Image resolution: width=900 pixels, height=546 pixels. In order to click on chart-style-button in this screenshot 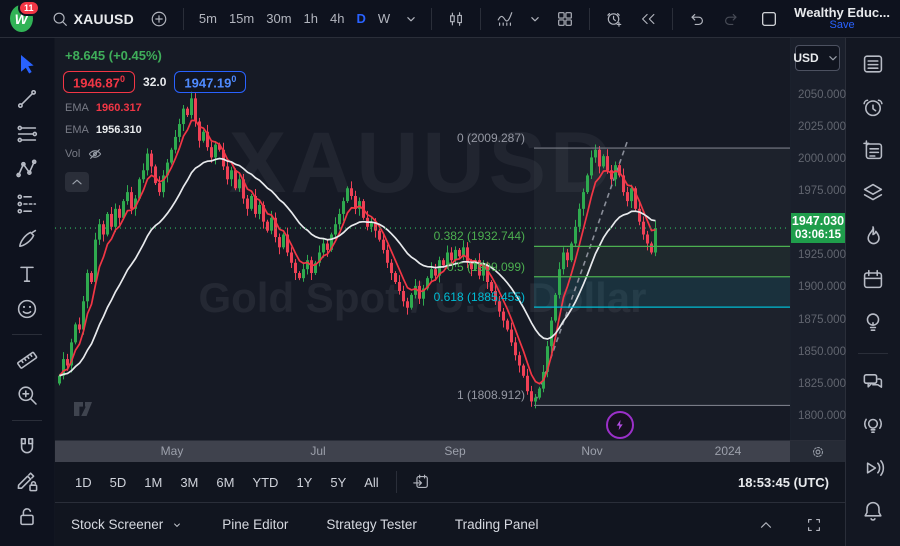, I will do `click(456, 19)`.